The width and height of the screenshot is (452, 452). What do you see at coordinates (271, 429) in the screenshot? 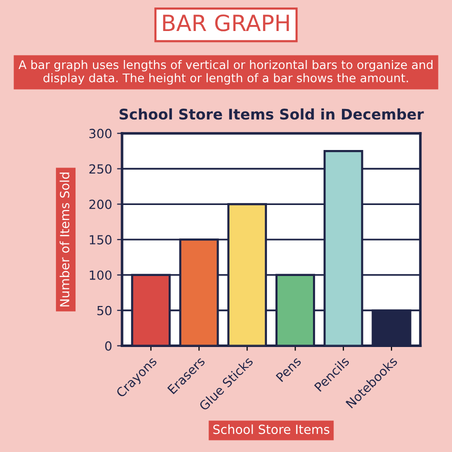
I see `x-axis-title: School Store Items` at bounding box center [271, 429].